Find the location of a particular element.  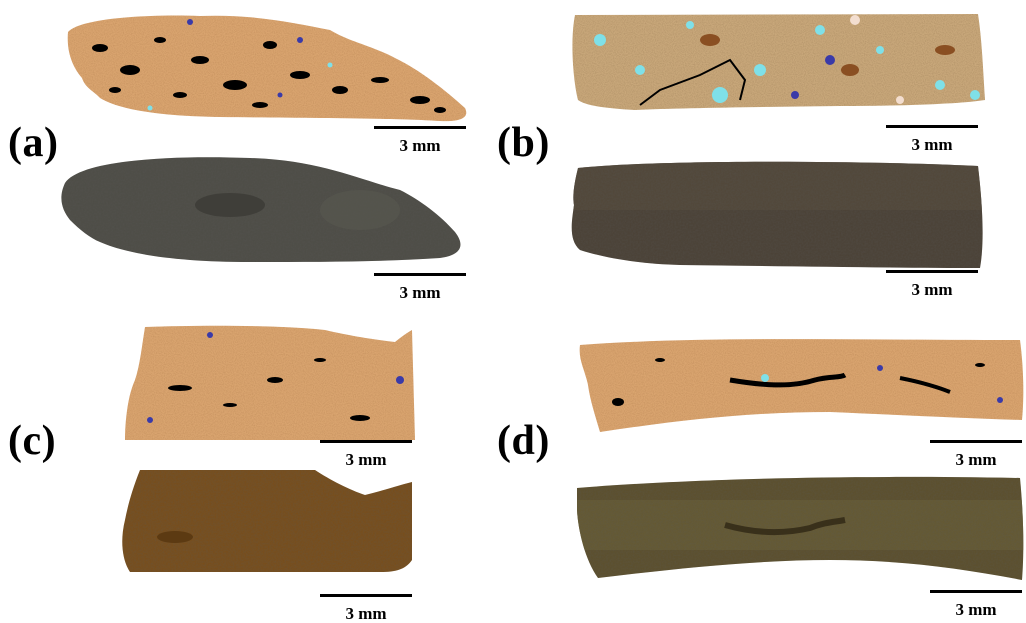

optical-image-d is located at coordinates (800, 528).